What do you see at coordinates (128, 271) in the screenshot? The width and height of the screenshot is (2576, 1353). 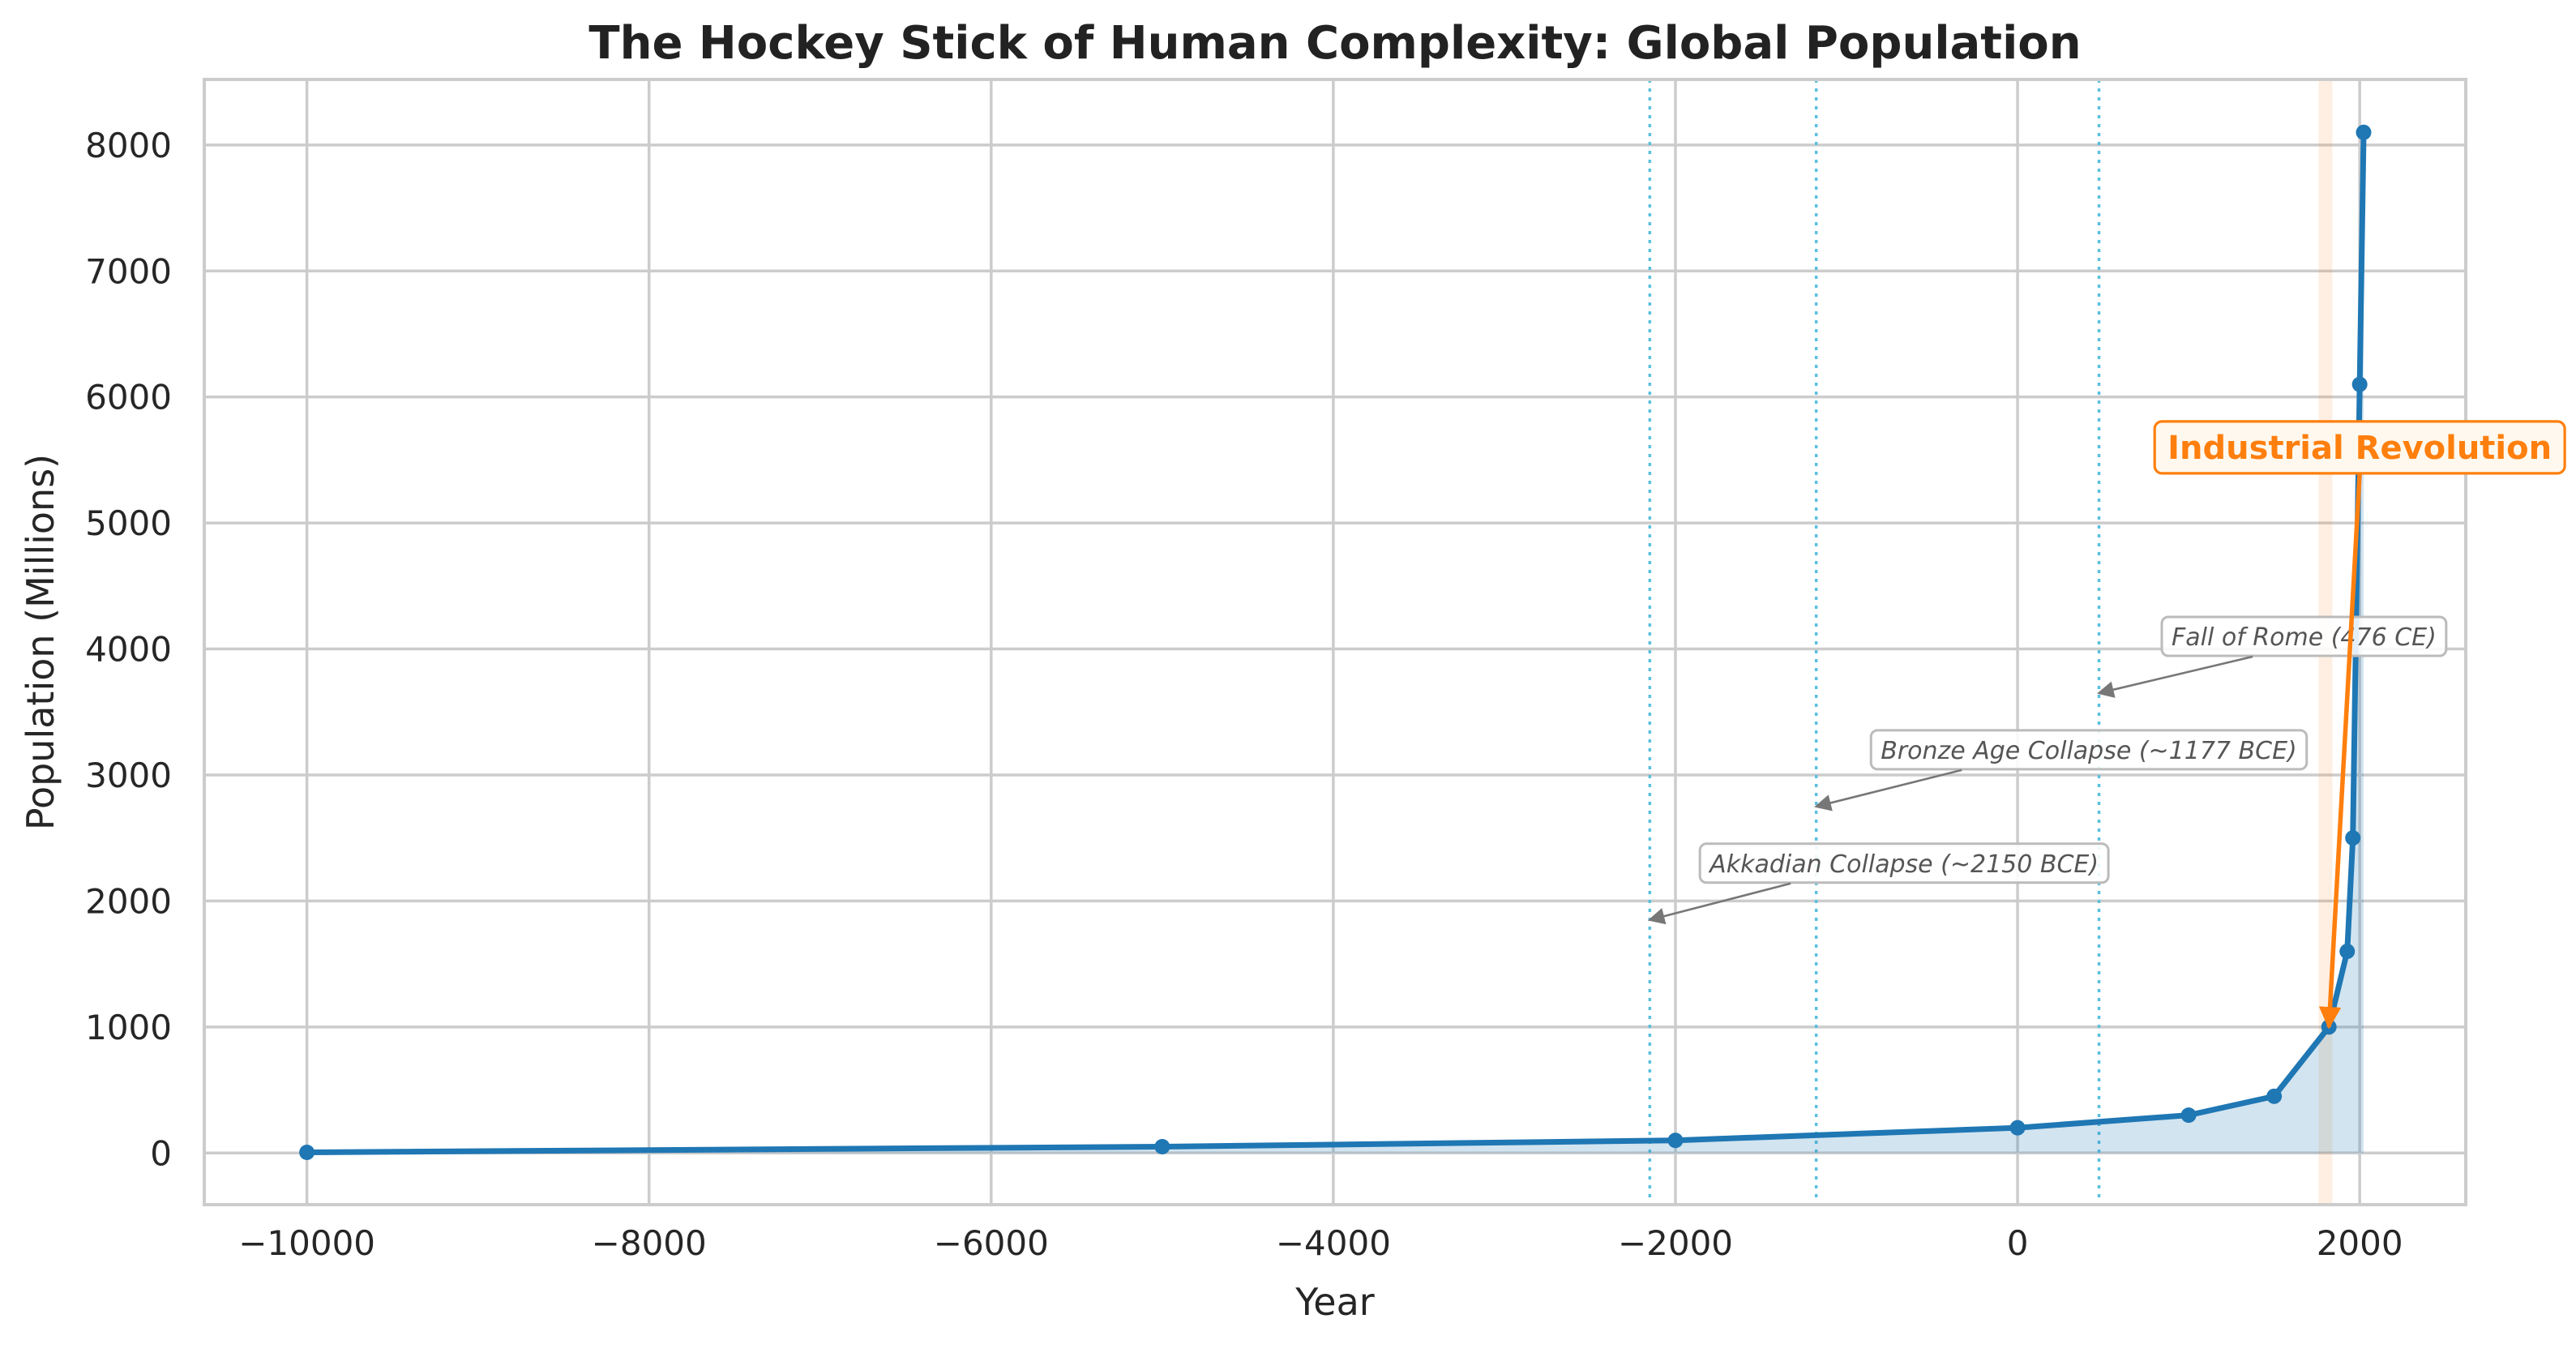 I see `y-tick-label: 7000` at bounding box center [128, 271].